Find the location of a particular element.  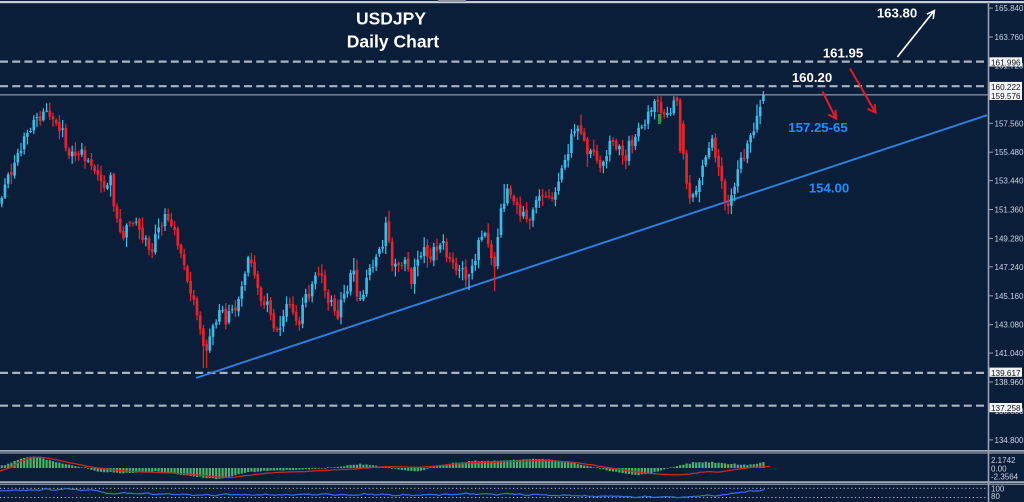

svg-text: 163.760 is located at coordinates (1009, 37).